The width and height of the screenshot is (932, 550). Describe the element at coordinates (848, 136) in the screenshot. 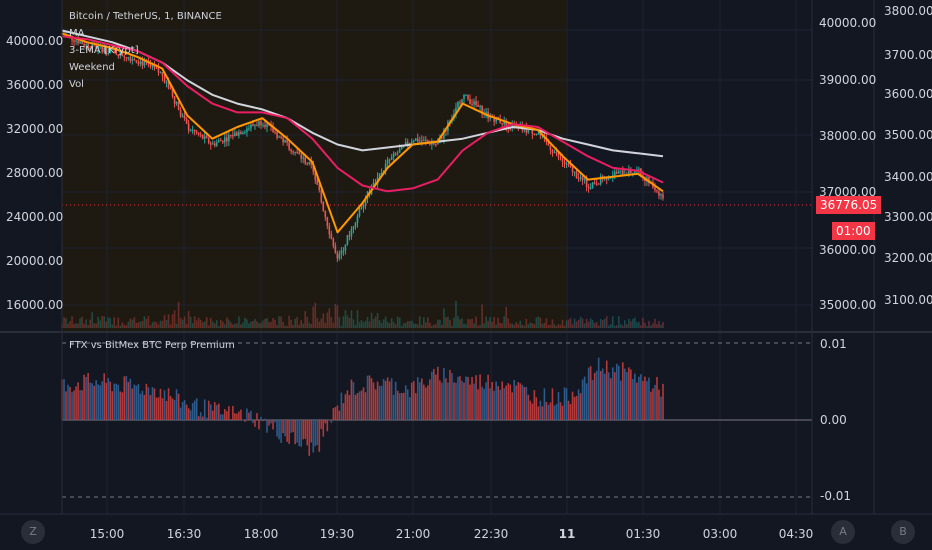

I see `mid-axis-tick: 38000.00` at that location.